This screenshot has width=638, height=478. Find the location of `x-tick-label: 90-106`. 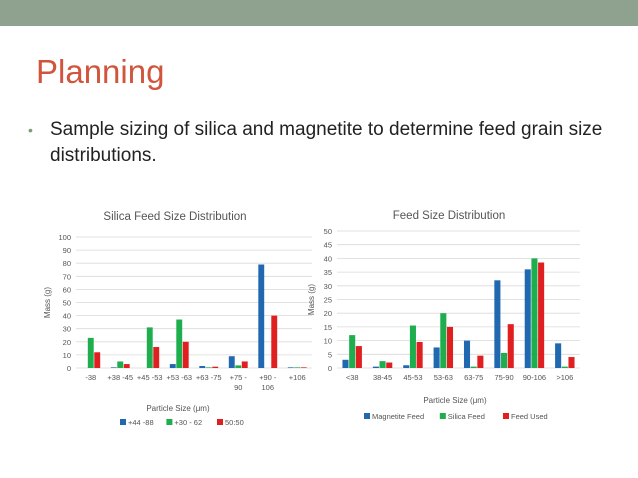

x-tick-label: 90-106 is located at coordinates (534, 377).